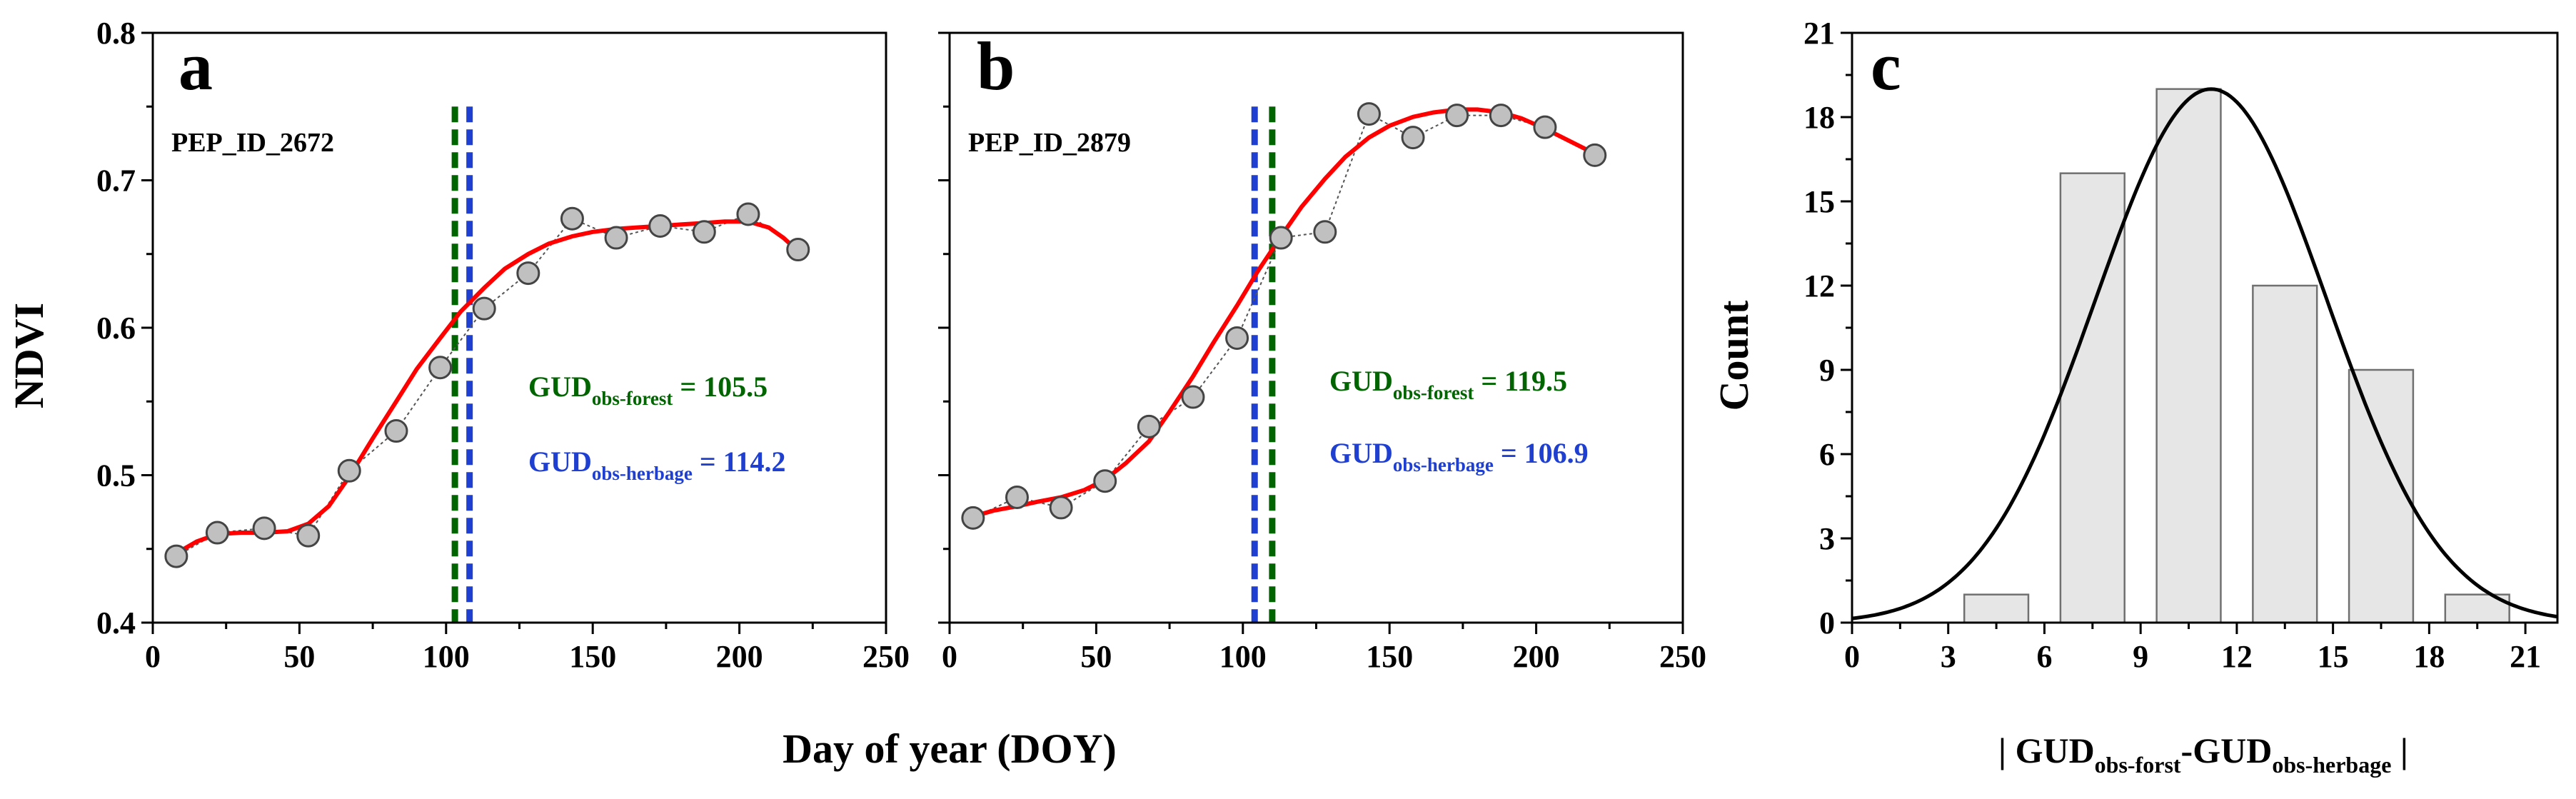  I want to click on panel-b-gud-herbage-sub: obs-herbage, so click(1443, 465).